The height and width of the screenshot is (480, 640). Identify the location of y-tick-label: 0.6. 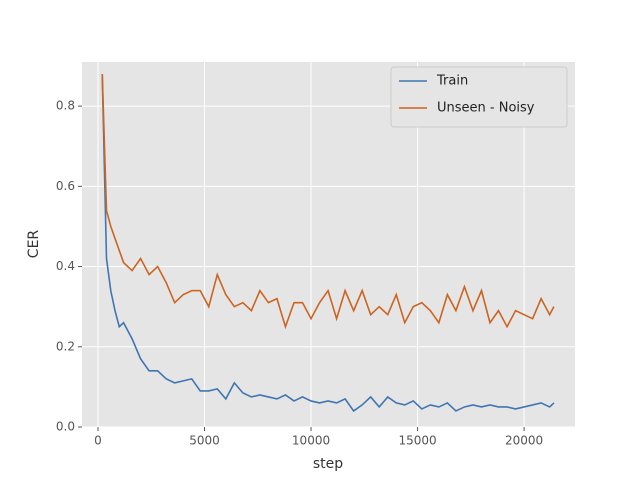
(65, 186).